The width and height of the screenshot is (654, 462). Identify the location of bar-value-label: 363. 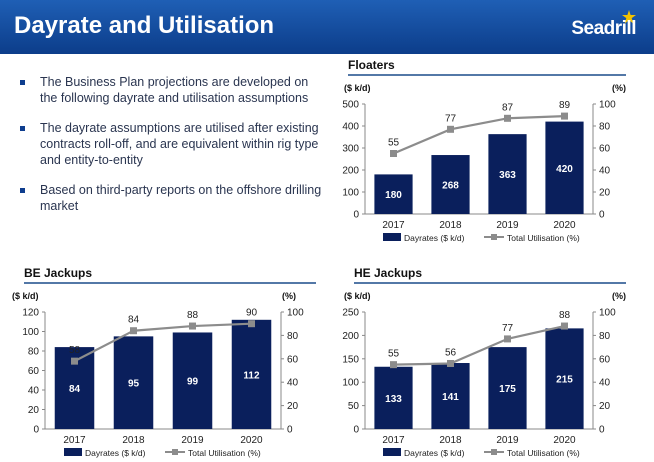
(507, 175).